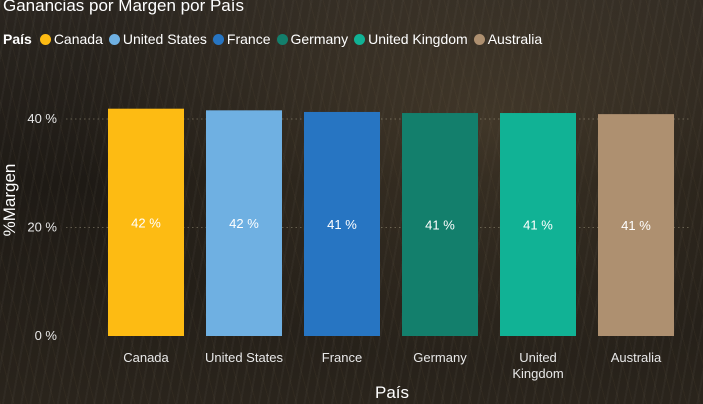 The height and width of the screenshot is (404, 703). Describe the element at coordinates (78, 39) in the screenshot. I see `legend-label: Canada` at that location.